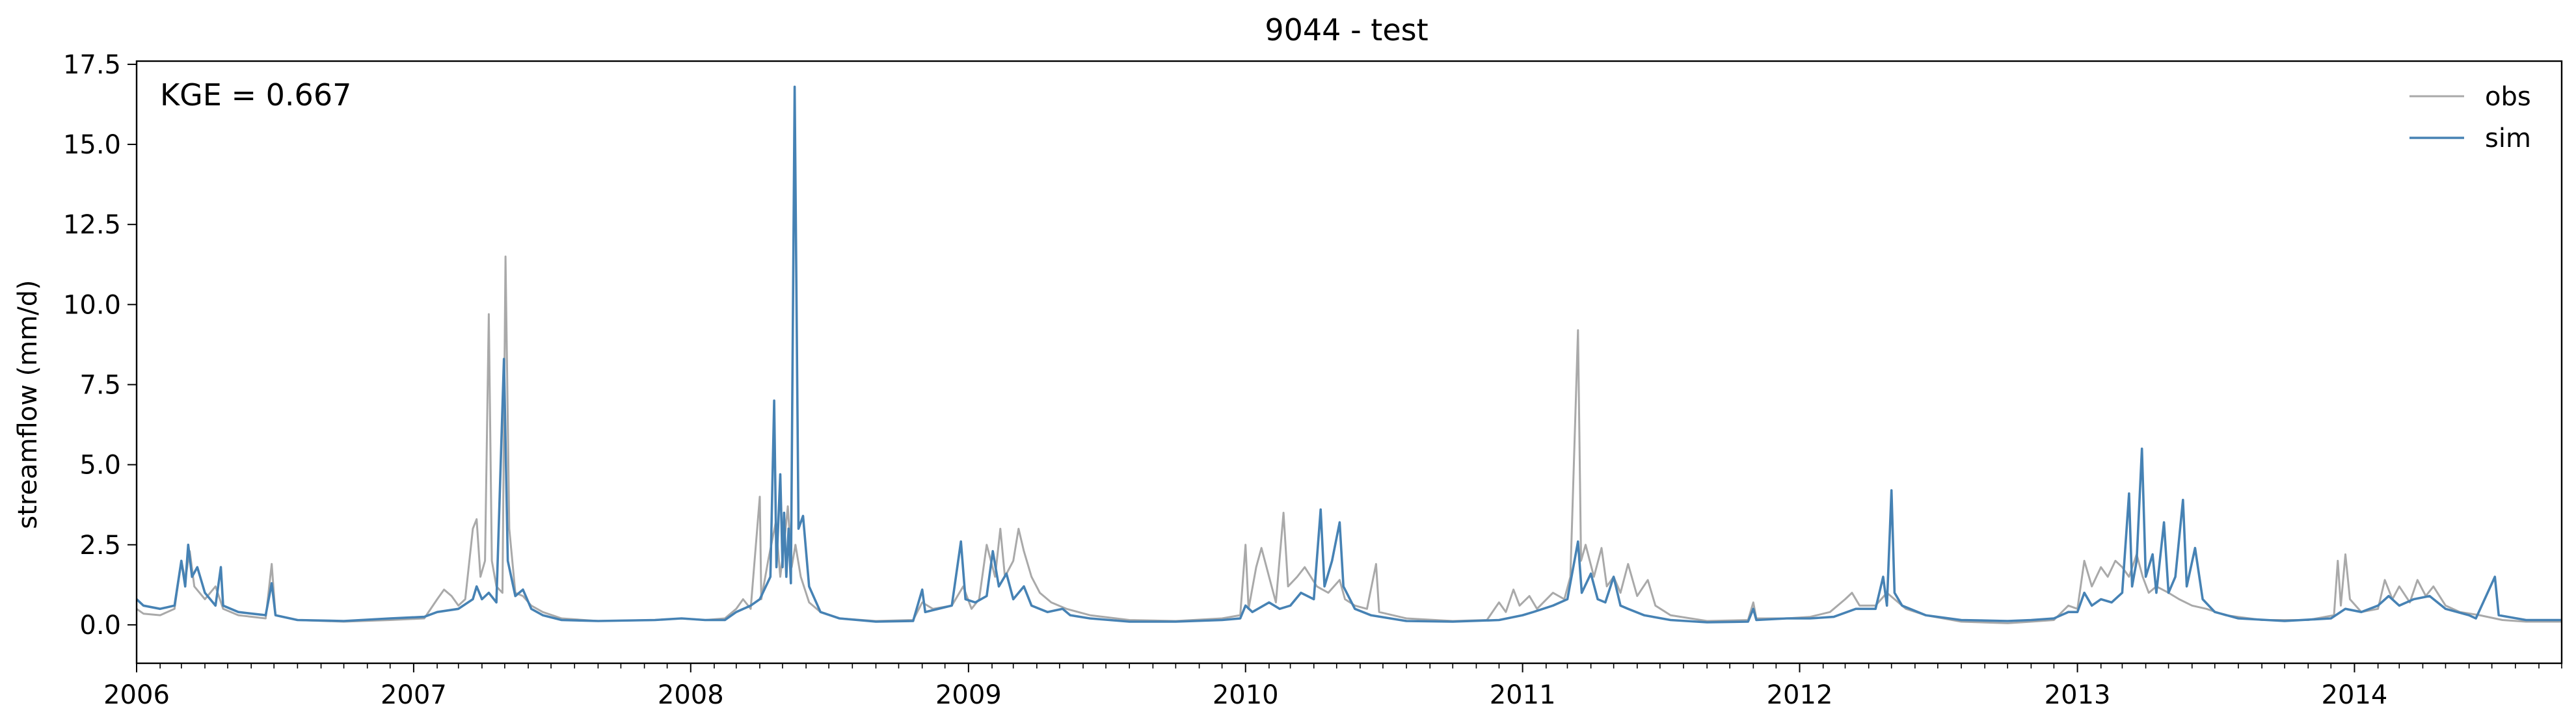 The height and width of the screenshot is (727, 2576). I want to click on legend-label-sim: sim, so click(2508, 138).